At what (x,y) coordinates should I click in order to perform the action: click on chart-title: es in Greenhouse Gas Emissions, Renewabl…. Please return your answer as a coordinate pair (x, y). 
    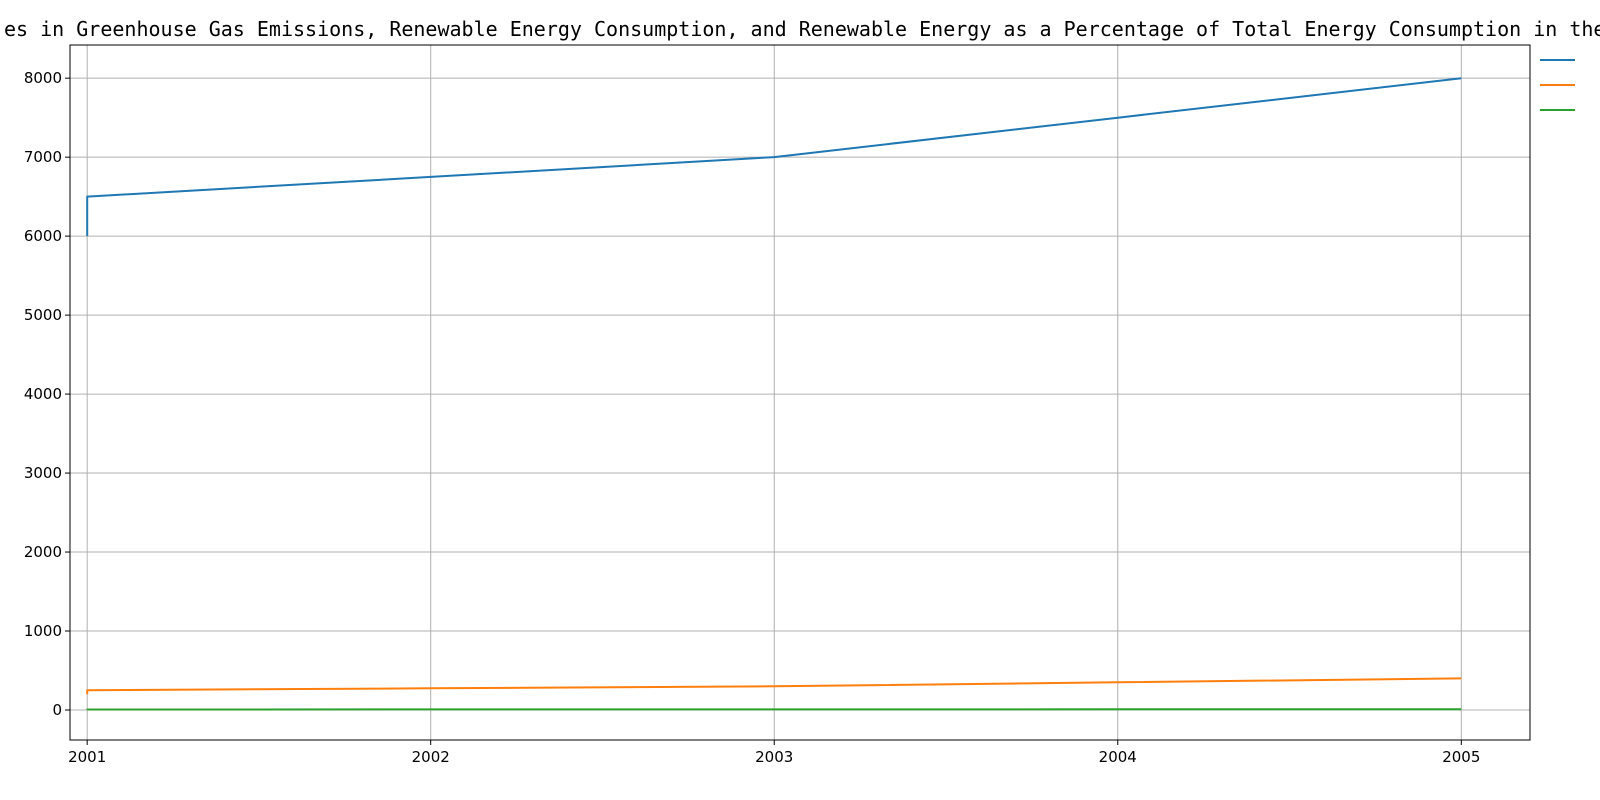
    Looking at the image, I should click on (802, 29).